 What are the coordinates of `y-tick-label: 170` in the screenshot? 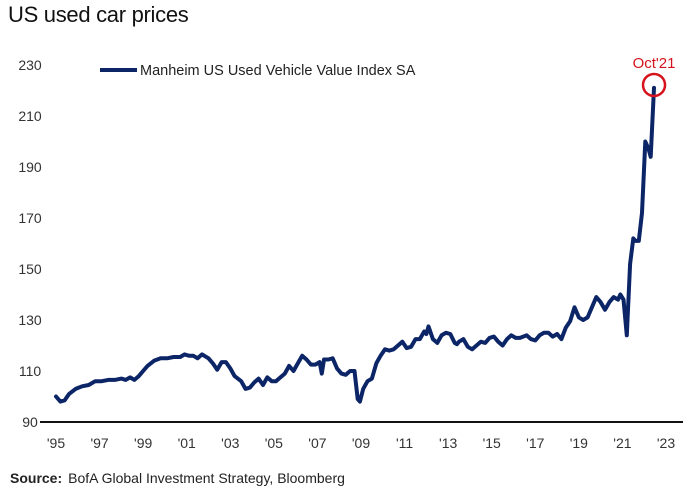 It's located at (30, 218).